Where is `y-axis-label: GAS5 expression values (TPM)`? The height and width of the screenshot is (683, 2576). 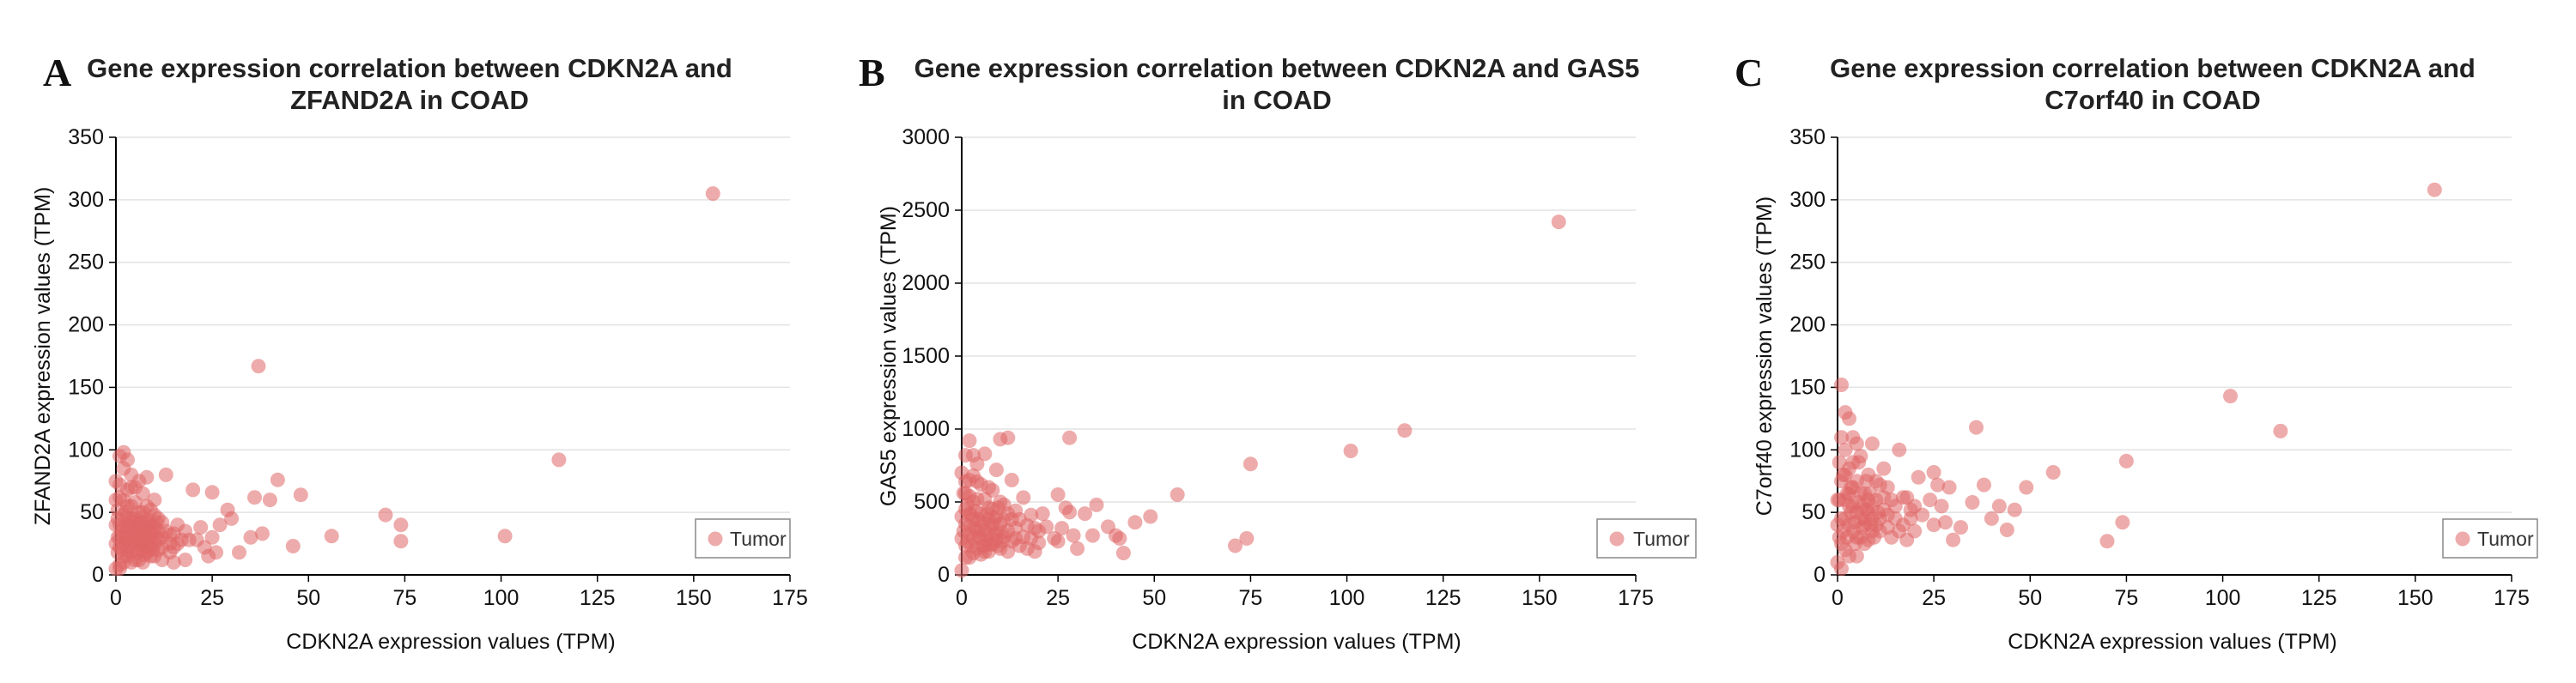
y-axis-label: GAS5 expression values (TPM) is located at coordinates (889, 356).